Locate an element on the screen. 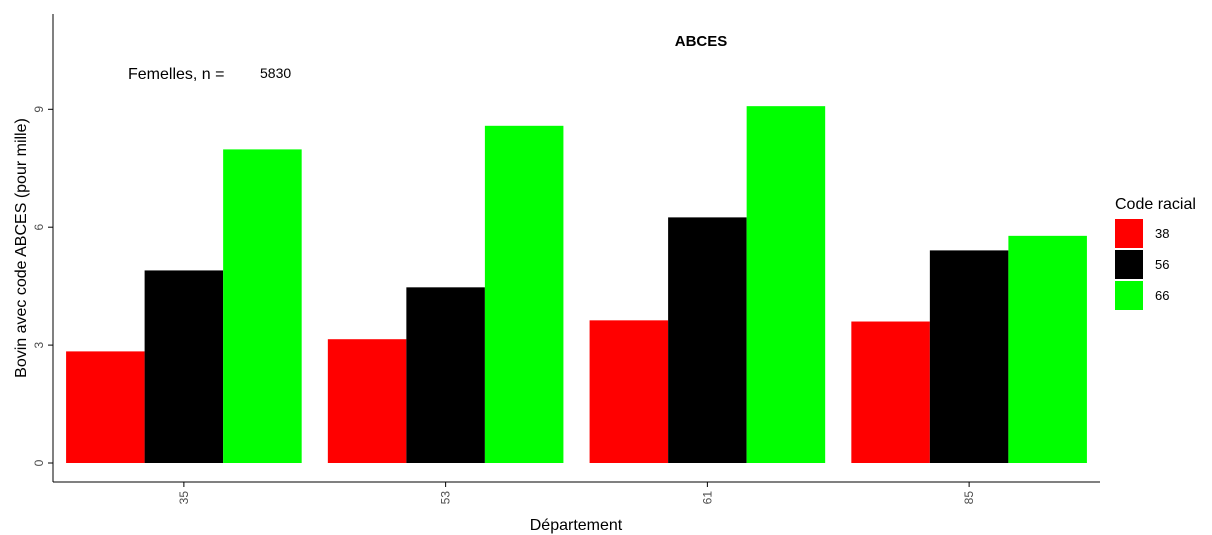 This screenshot has height=535, width=1212. x-tick-label-53: 53 is located at coordinates (446, 498).